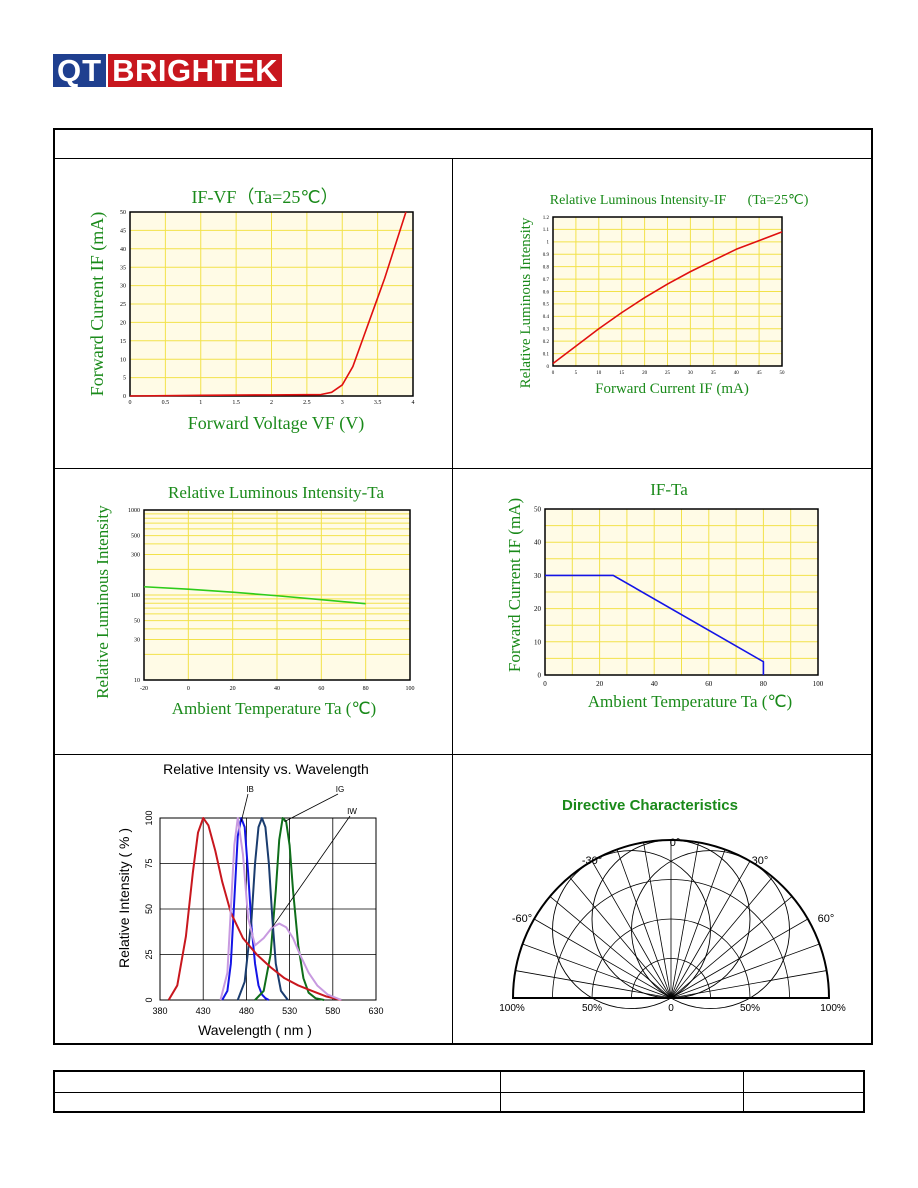 This screenshot has width=918, height=1188. What do you see at coordinates (97, 304) in the screenshot?
I see `chart-if-vf-ylabel: Forward Current IF (mA)` at bounding box center [97, 304].